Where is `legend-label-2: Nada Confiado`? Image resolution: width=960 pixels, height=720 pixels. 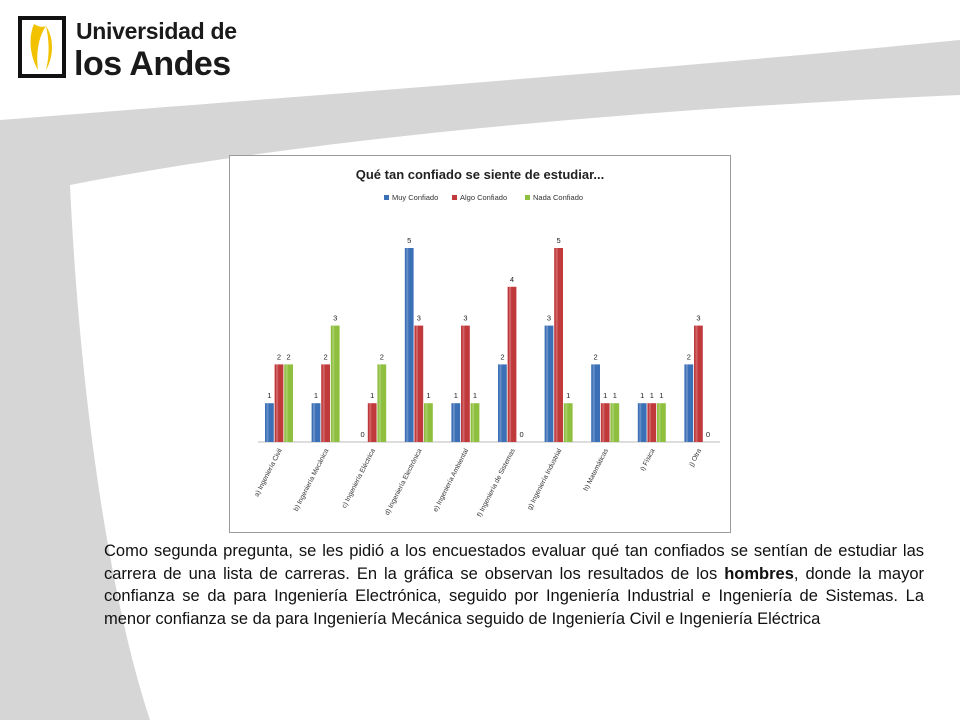 legend-label-2: Nada Confiado is located at coordinates (558, 197).